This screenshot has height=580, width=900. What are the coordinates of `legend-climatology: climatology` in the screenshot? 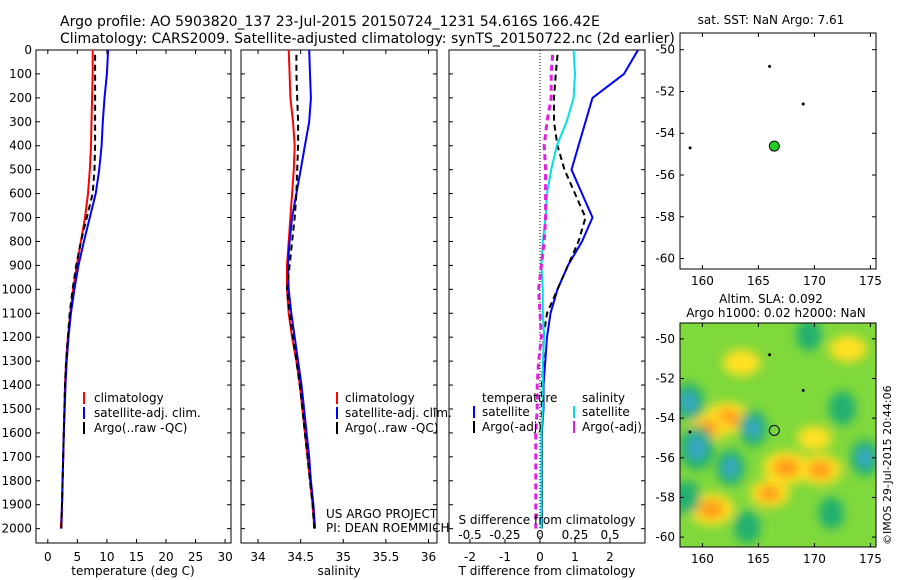 It's located at (129, 398).